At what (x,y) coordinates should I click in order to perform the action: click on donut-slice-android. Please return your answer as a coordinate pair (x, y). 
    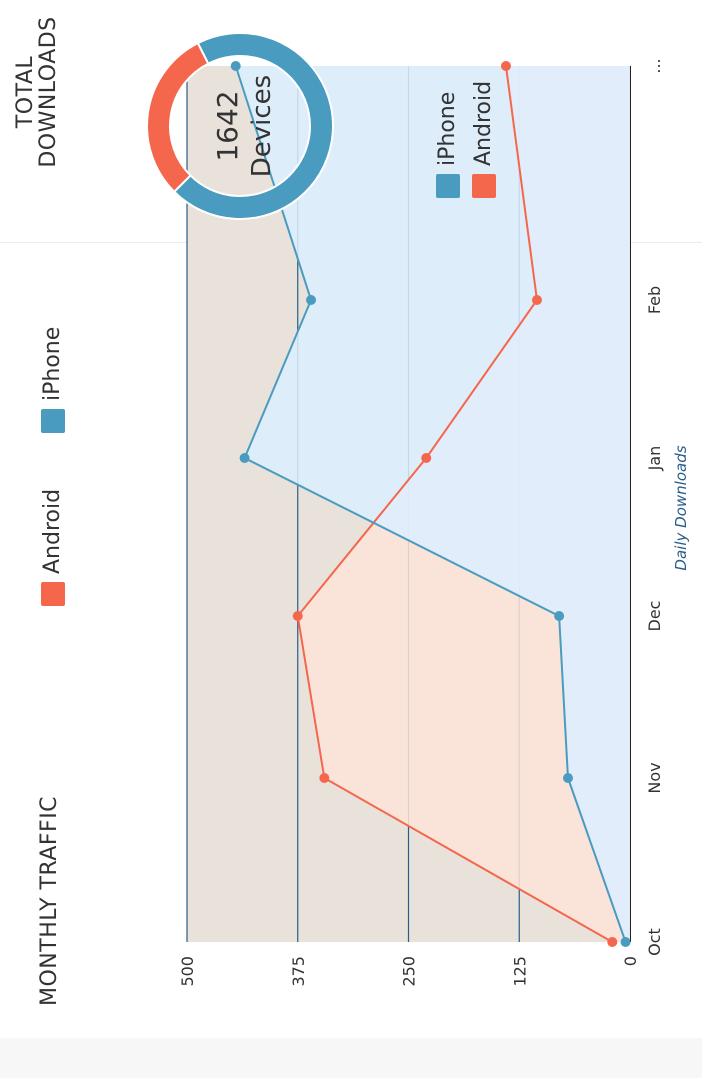
    Looking at the image, I should click on (178, 117).